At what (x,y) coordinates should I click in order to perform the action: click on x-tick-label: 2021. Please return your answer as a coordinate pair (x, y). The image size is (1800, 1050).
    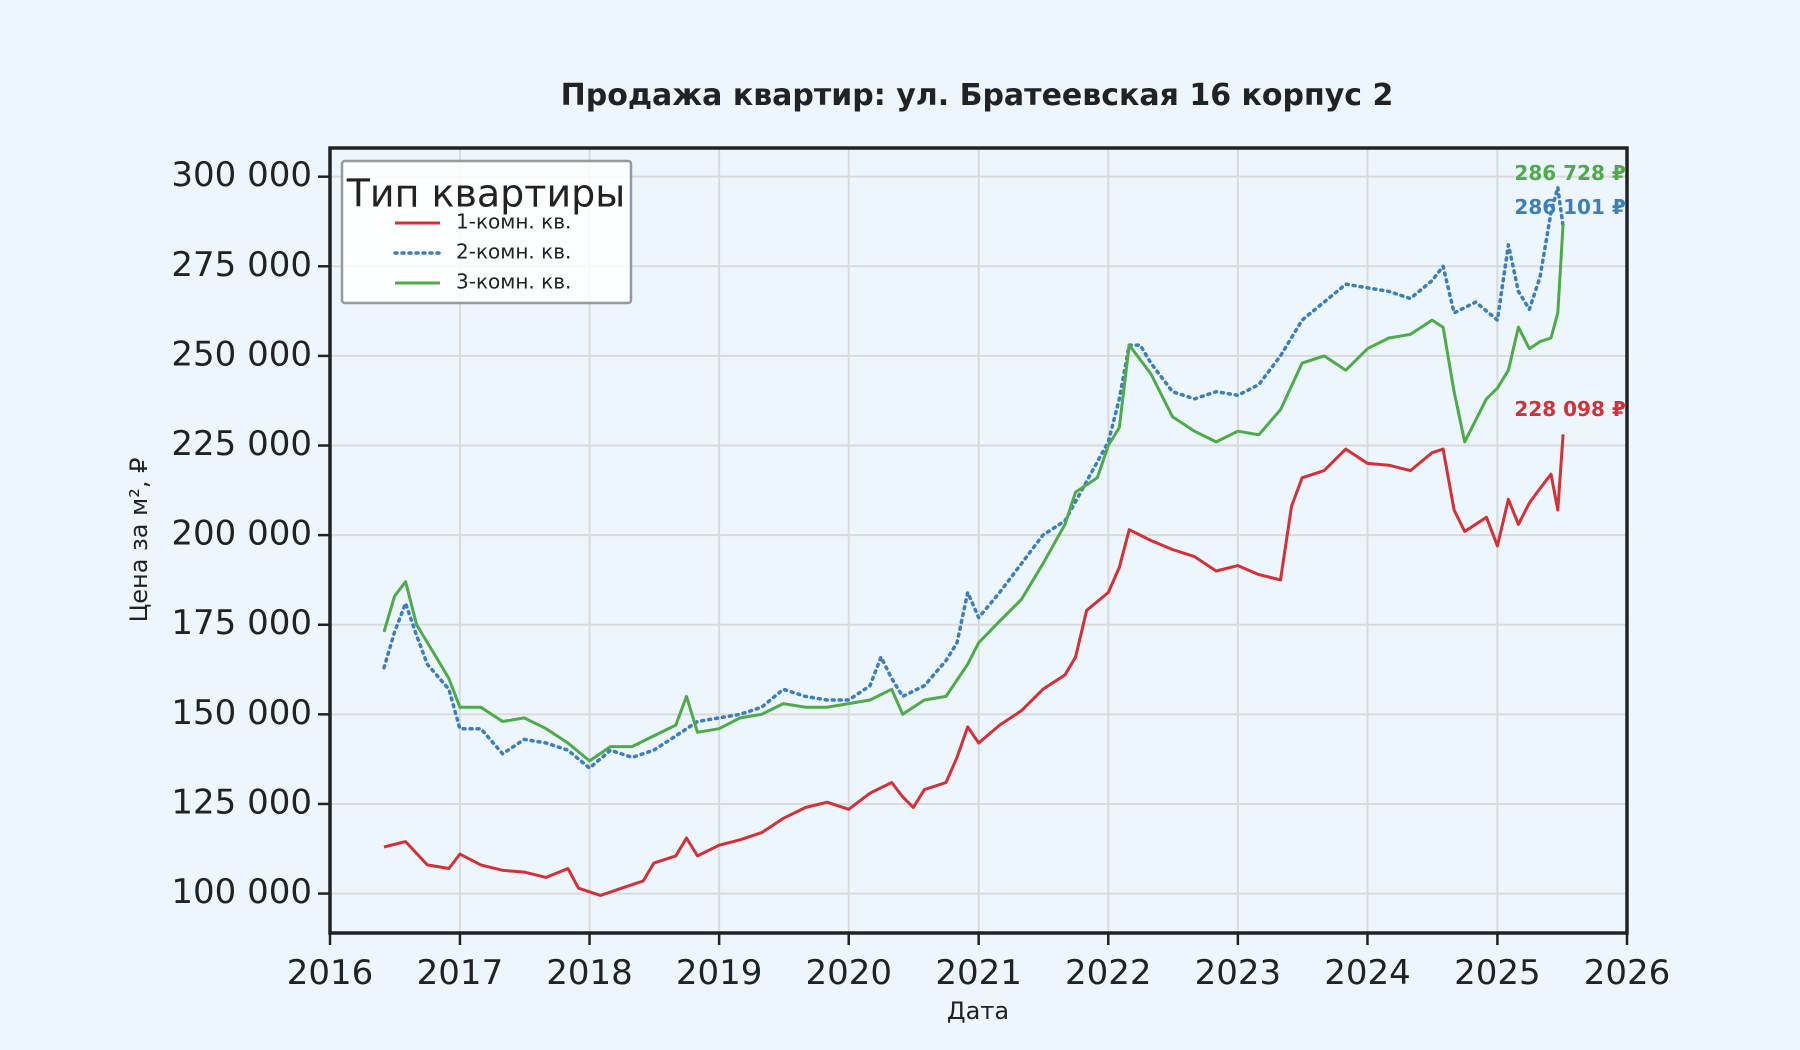
    Looking at the image, I should click on (978, 973).